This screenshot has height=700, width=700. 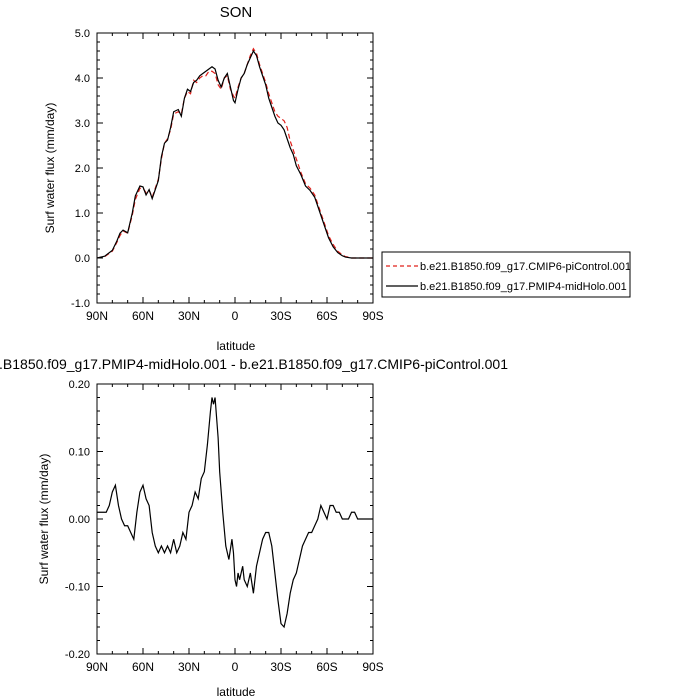 I want to click on top-y-tick-label: 4.0, so click(x=82, y=79).